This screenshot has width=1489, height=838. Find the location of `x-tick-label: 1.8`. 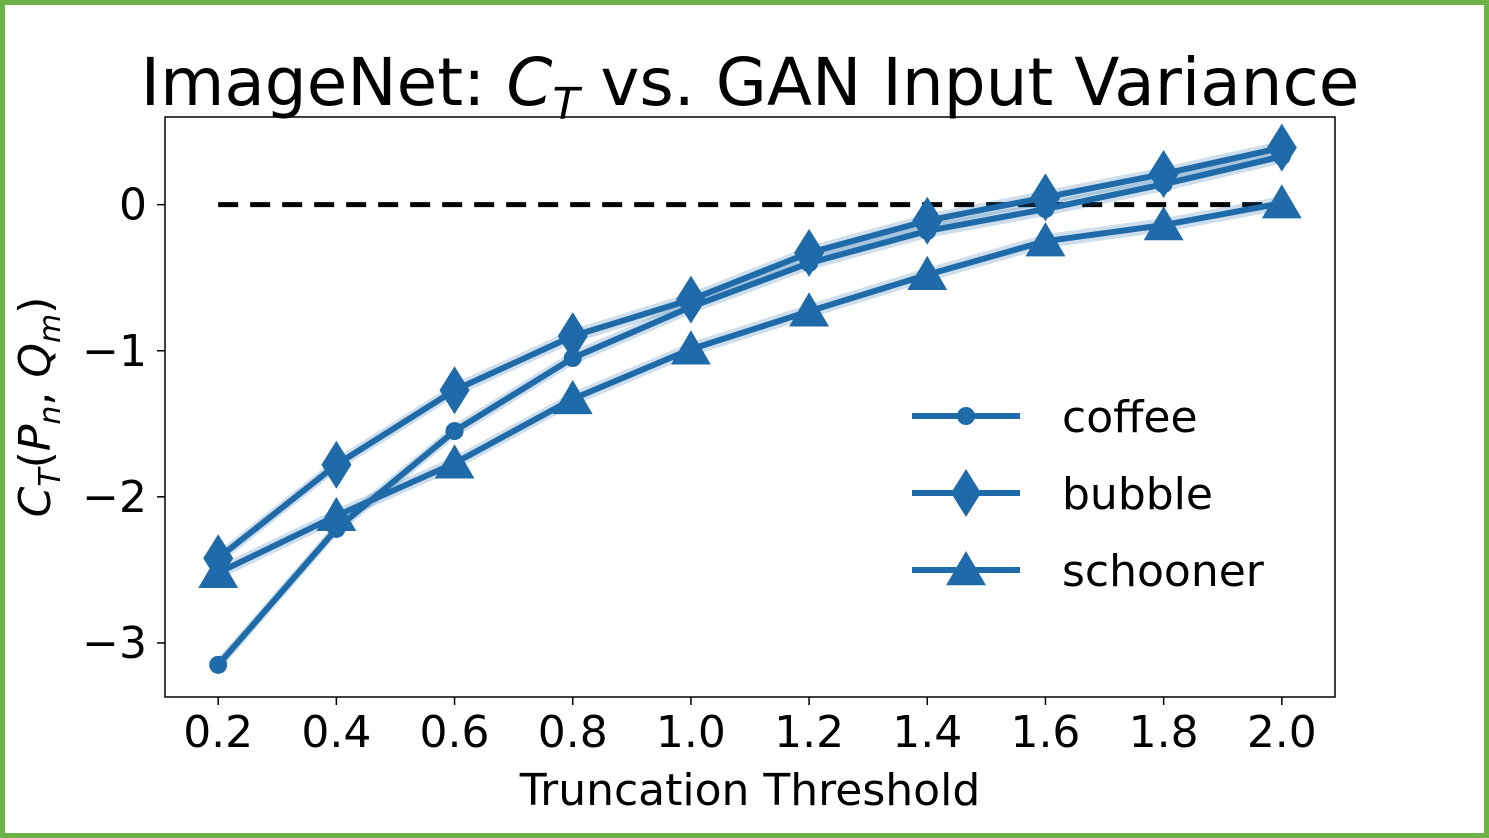

x-tick-label: 1.8 is located at coordinates (1164, 732).